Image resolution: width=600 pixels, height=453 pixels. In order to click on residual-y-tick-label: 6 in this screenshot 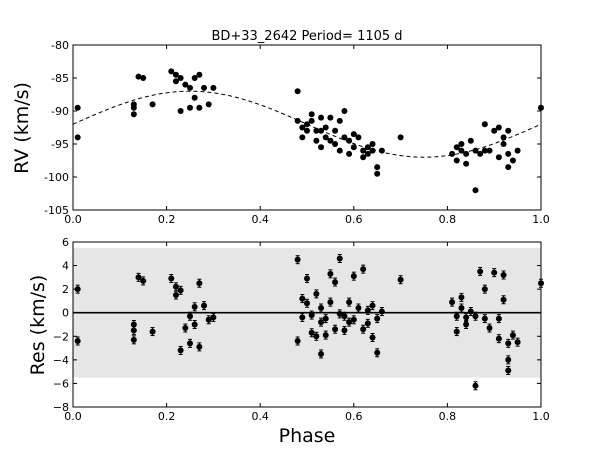, I will do `click(65, 242)`.